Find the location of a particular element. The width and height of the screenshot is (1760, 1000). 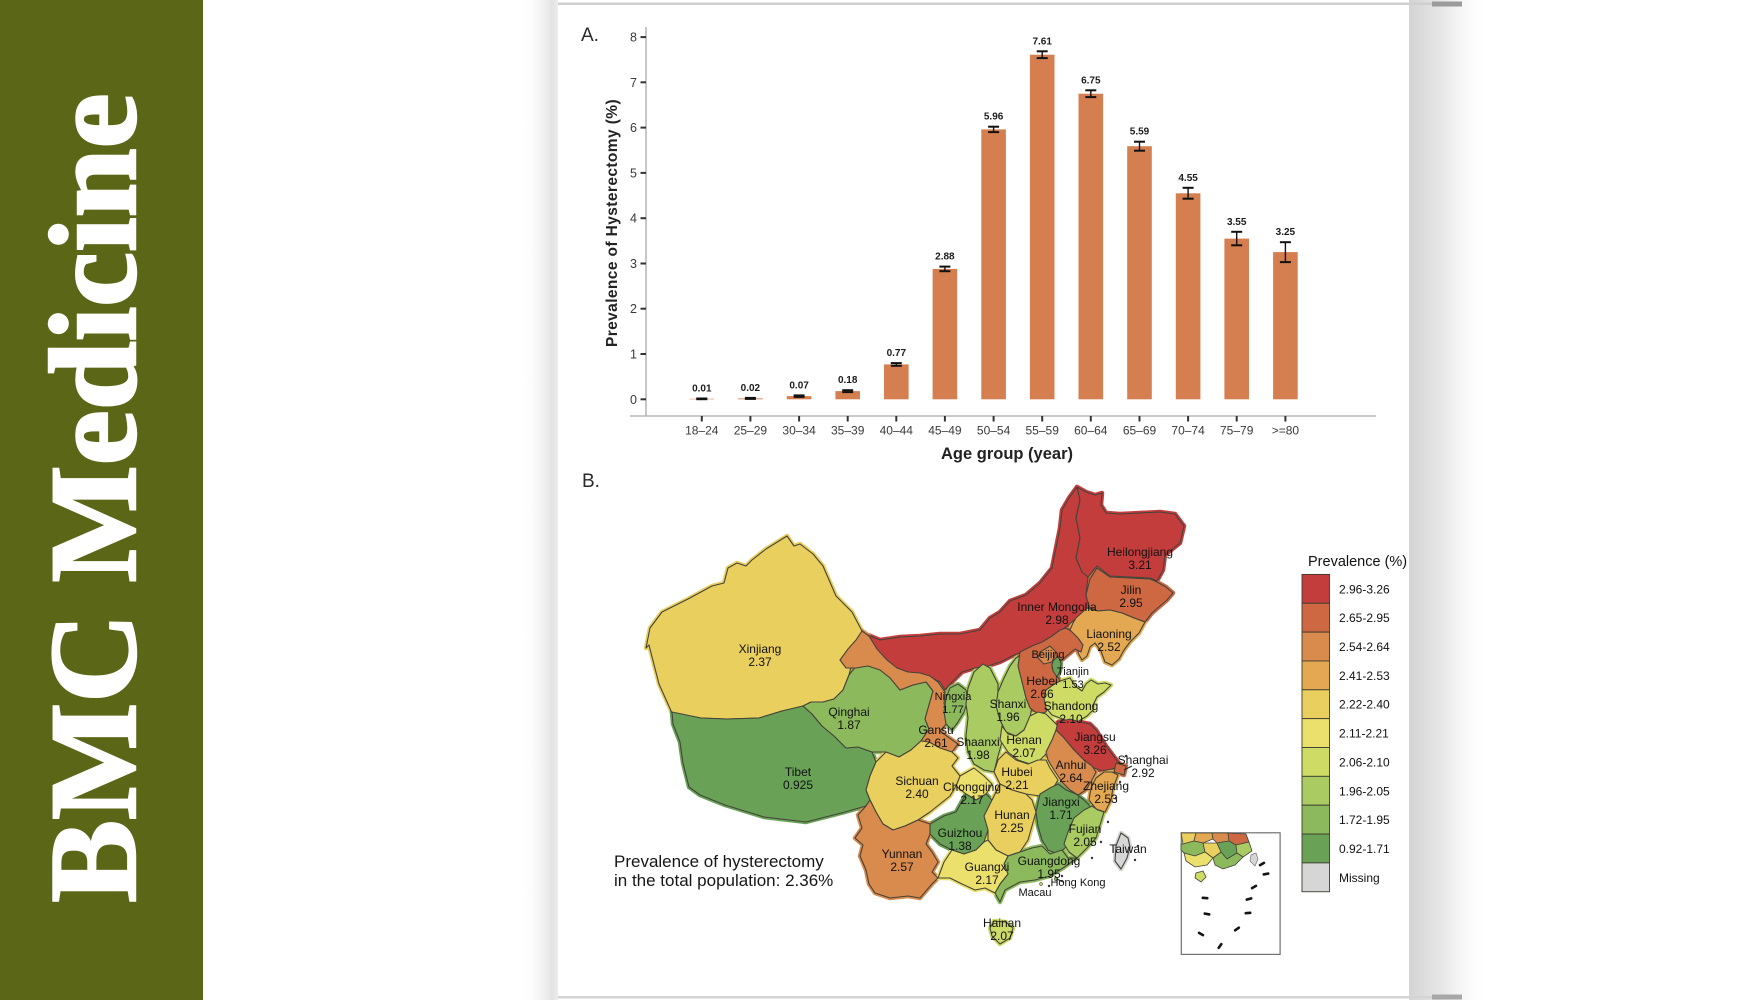

svg-text: 1.95 is located at coordinates (1049, 874).